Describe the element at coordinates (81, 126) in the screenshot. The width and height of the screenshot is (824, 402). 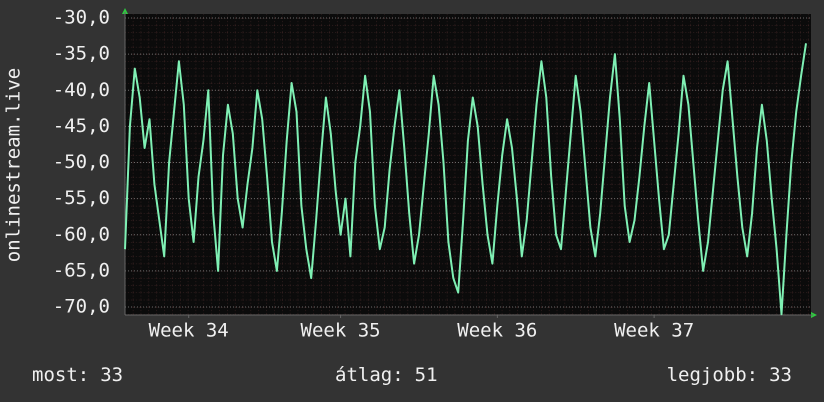
I see `y-tick-label: -45,0` at that location.